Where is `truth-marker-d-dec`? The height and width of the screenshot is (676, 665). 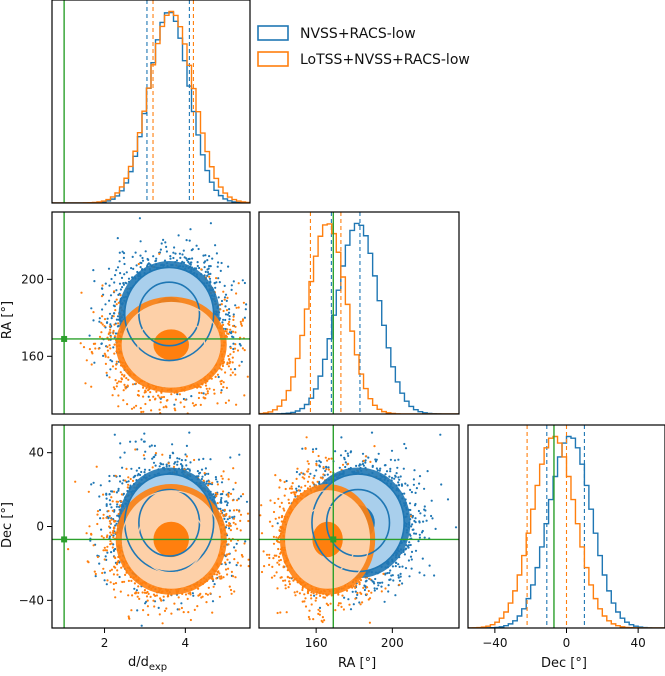 truth-marker-d-dec is located at coordinates (64, 539).